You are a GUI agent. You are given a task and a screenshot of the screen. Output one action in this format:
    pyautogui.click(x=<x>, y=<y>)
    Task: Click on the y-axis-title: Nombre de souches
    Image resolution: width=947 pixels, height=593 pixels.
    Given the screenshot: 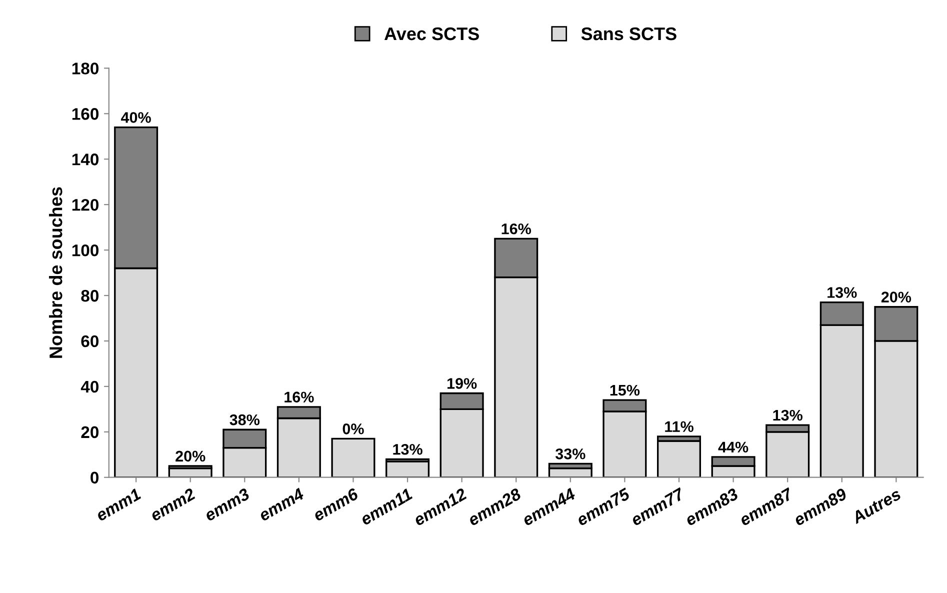 What is the action you would take?
    pyautogui.click(x=55, y=272)
    